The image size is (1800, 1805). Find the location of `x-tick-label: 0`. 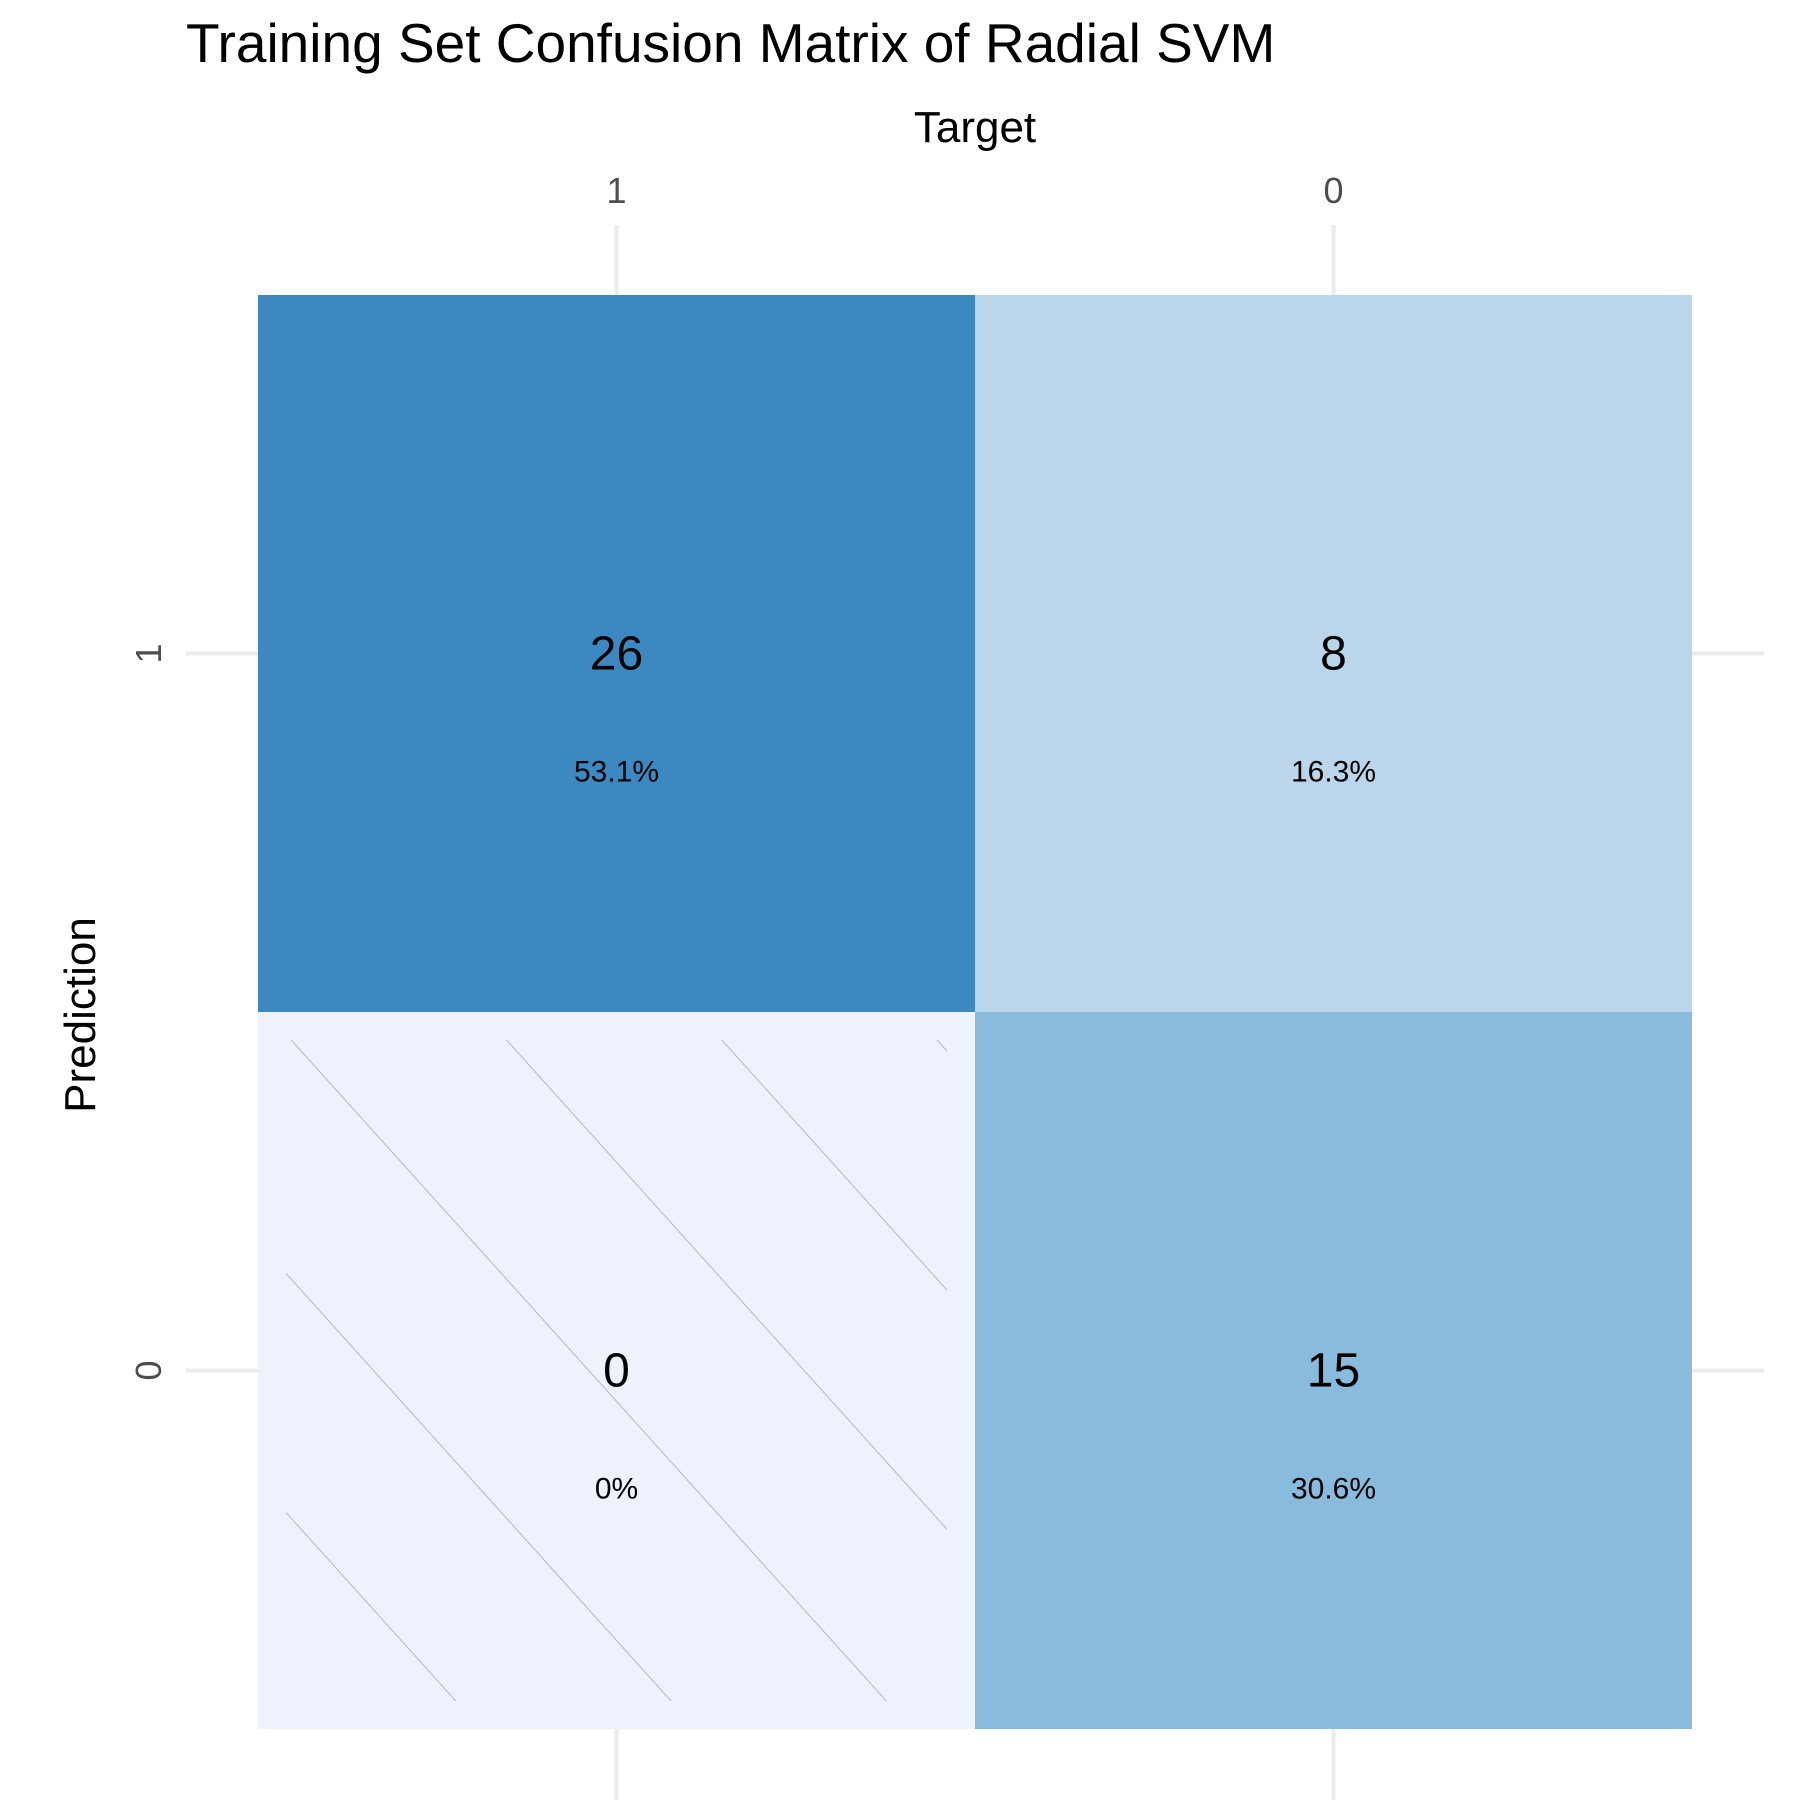

x-tick-label: 0 is located at coordinates (1333, 190).